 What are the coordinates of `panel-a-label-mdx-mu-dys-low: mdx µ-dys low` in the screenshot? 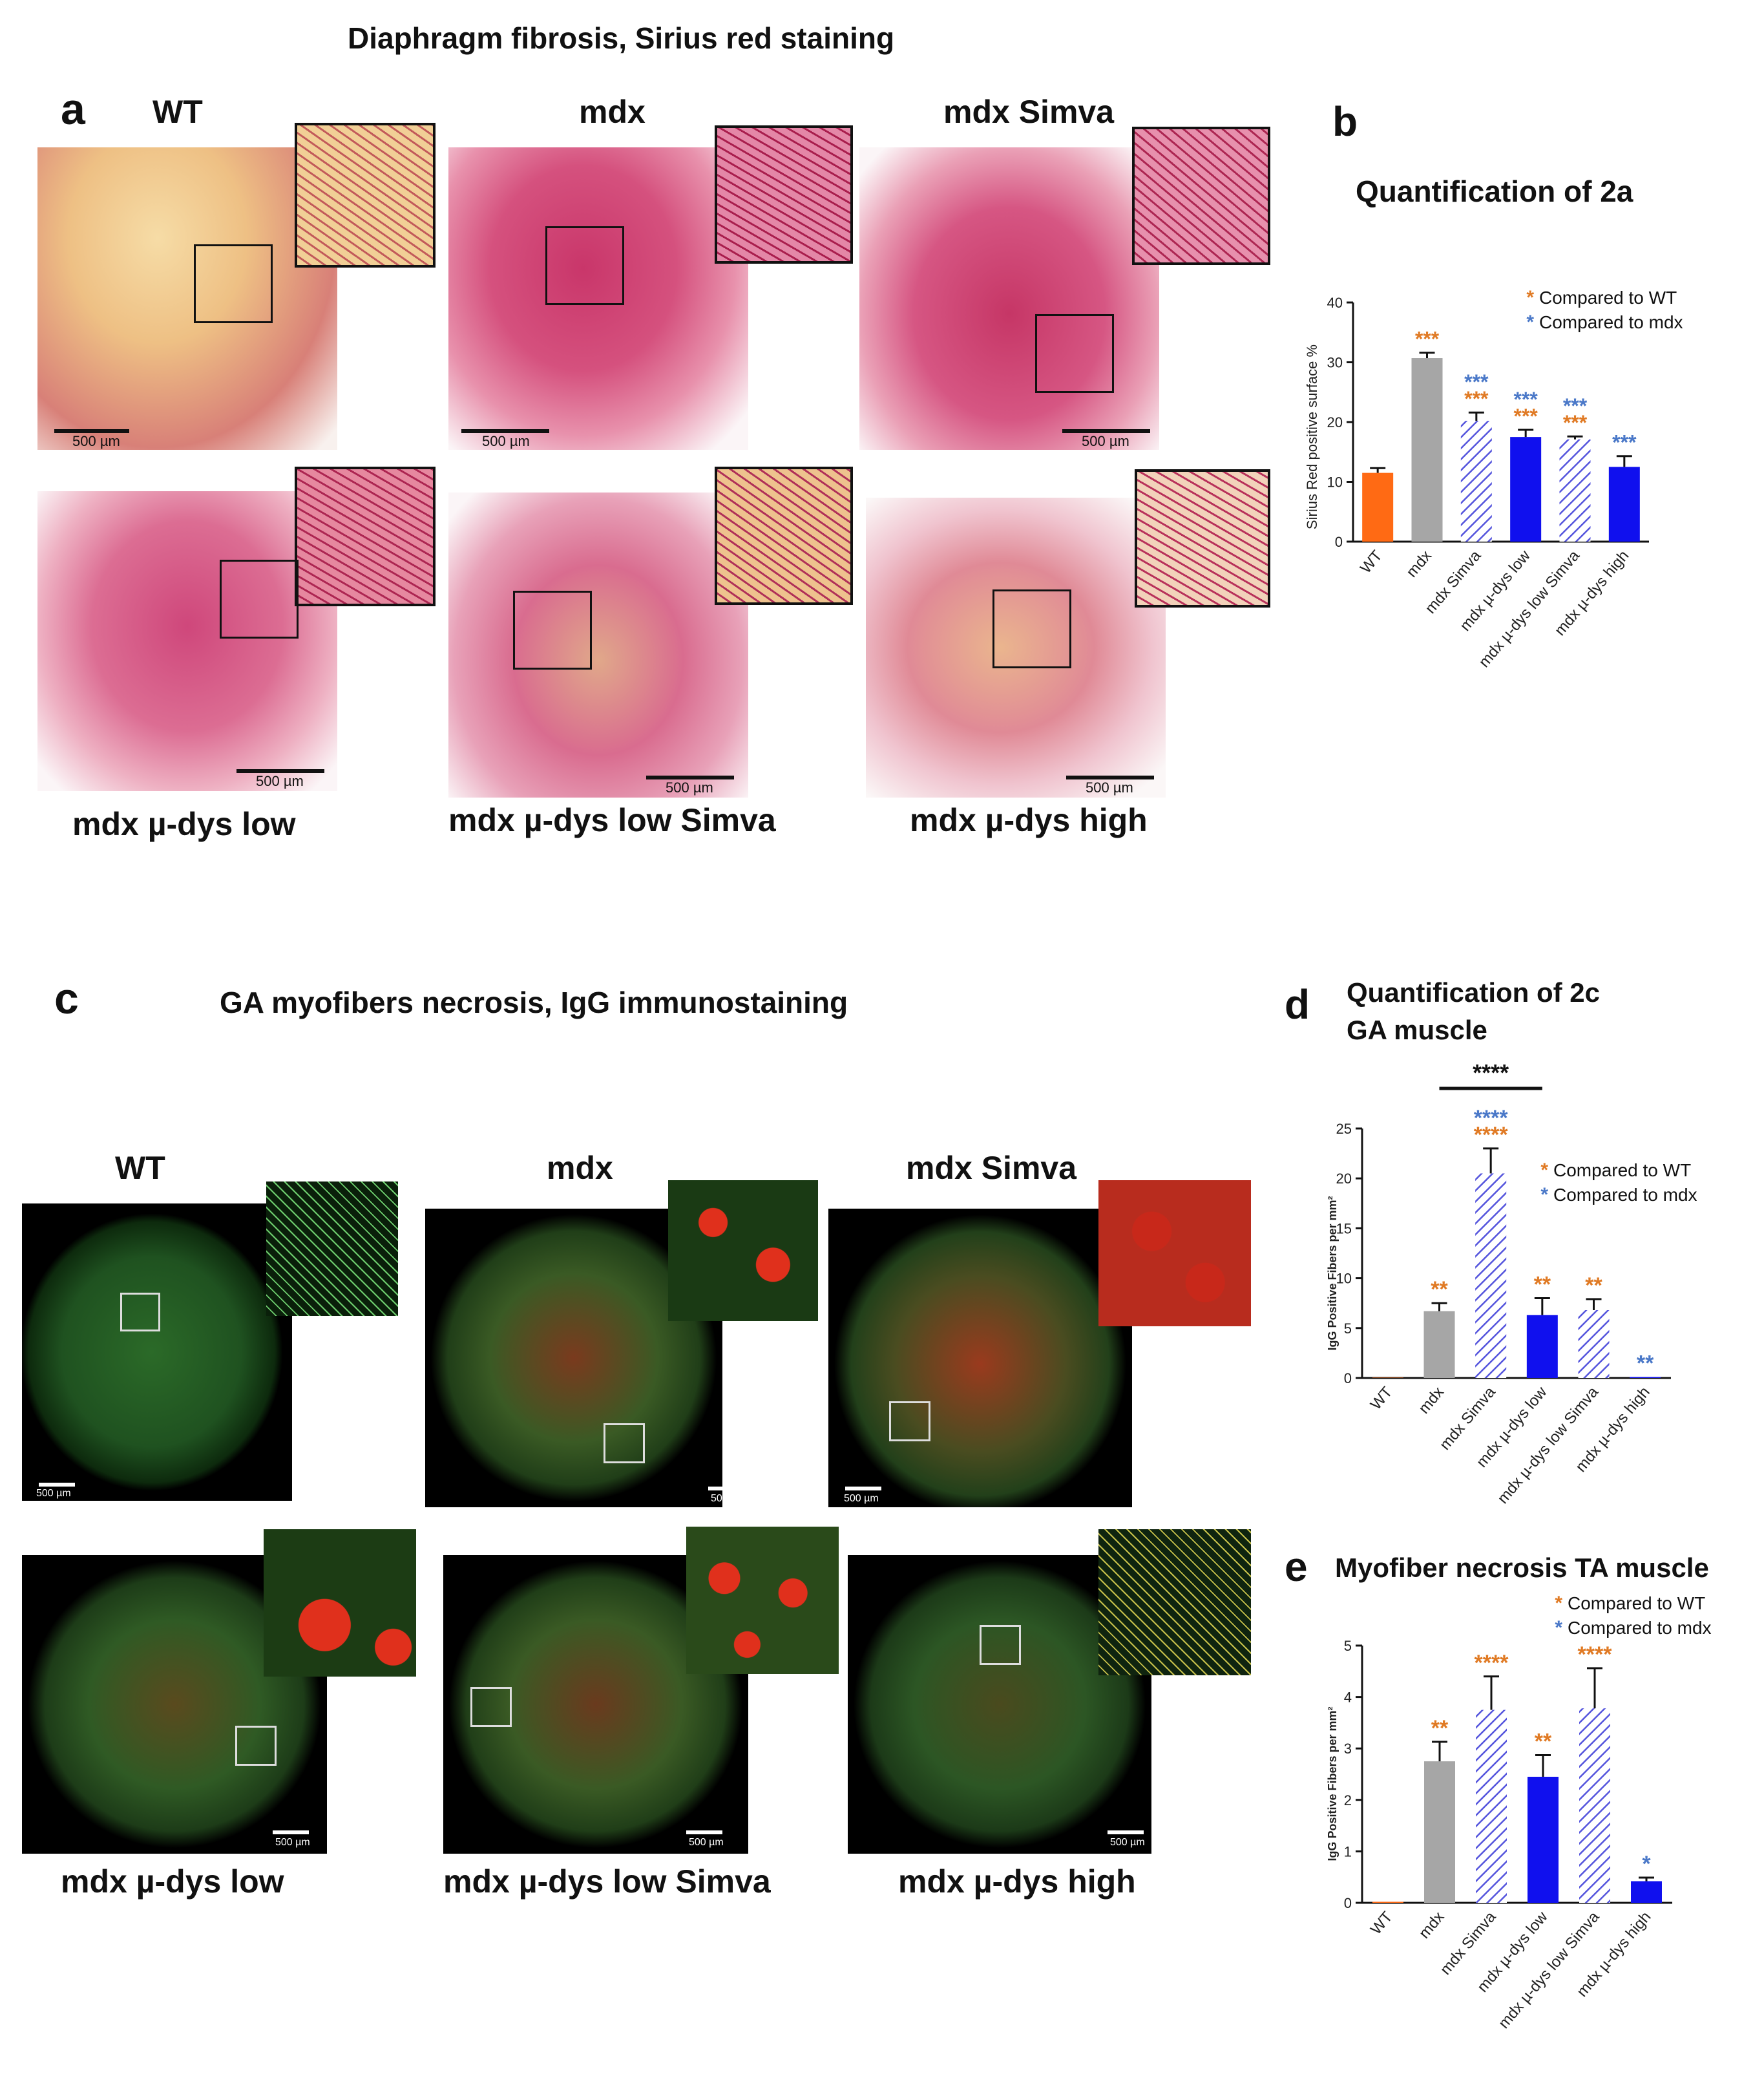 It's located at (184, 824).